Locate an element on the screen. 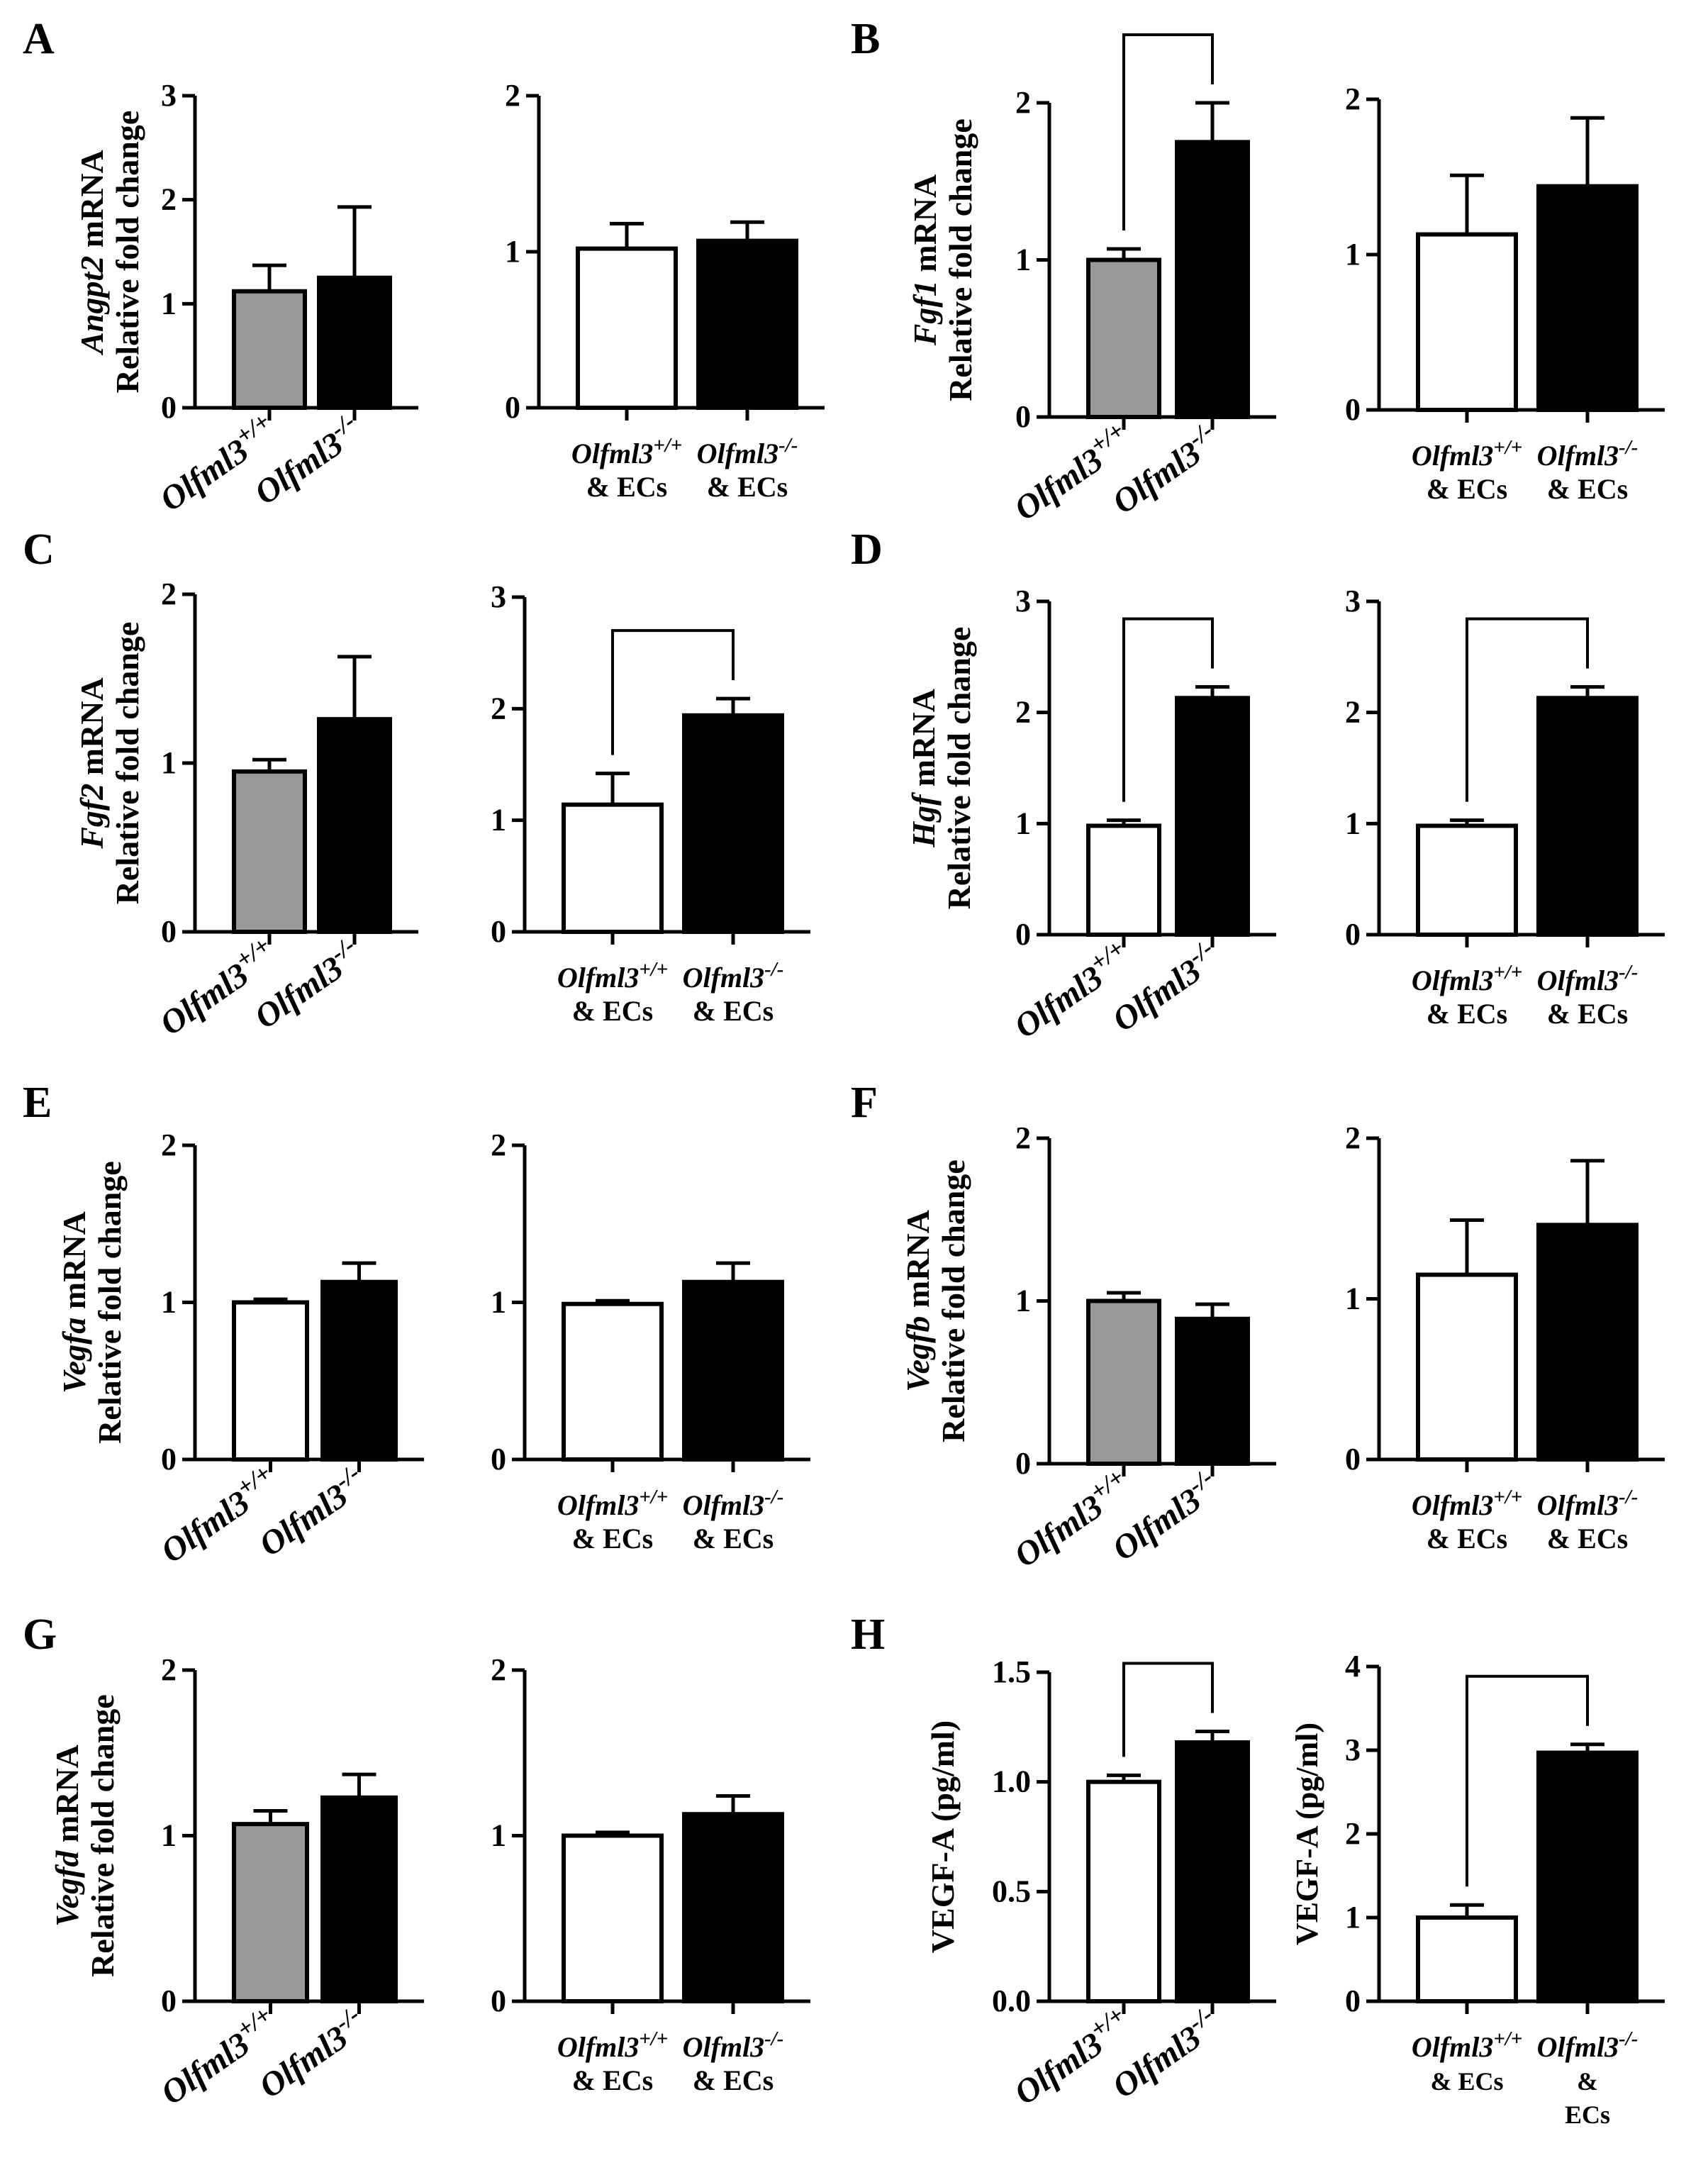 This screenshot has height=2175, width=1708. y-tick-label: 0.5 is located at coordinates (1011, 1891).